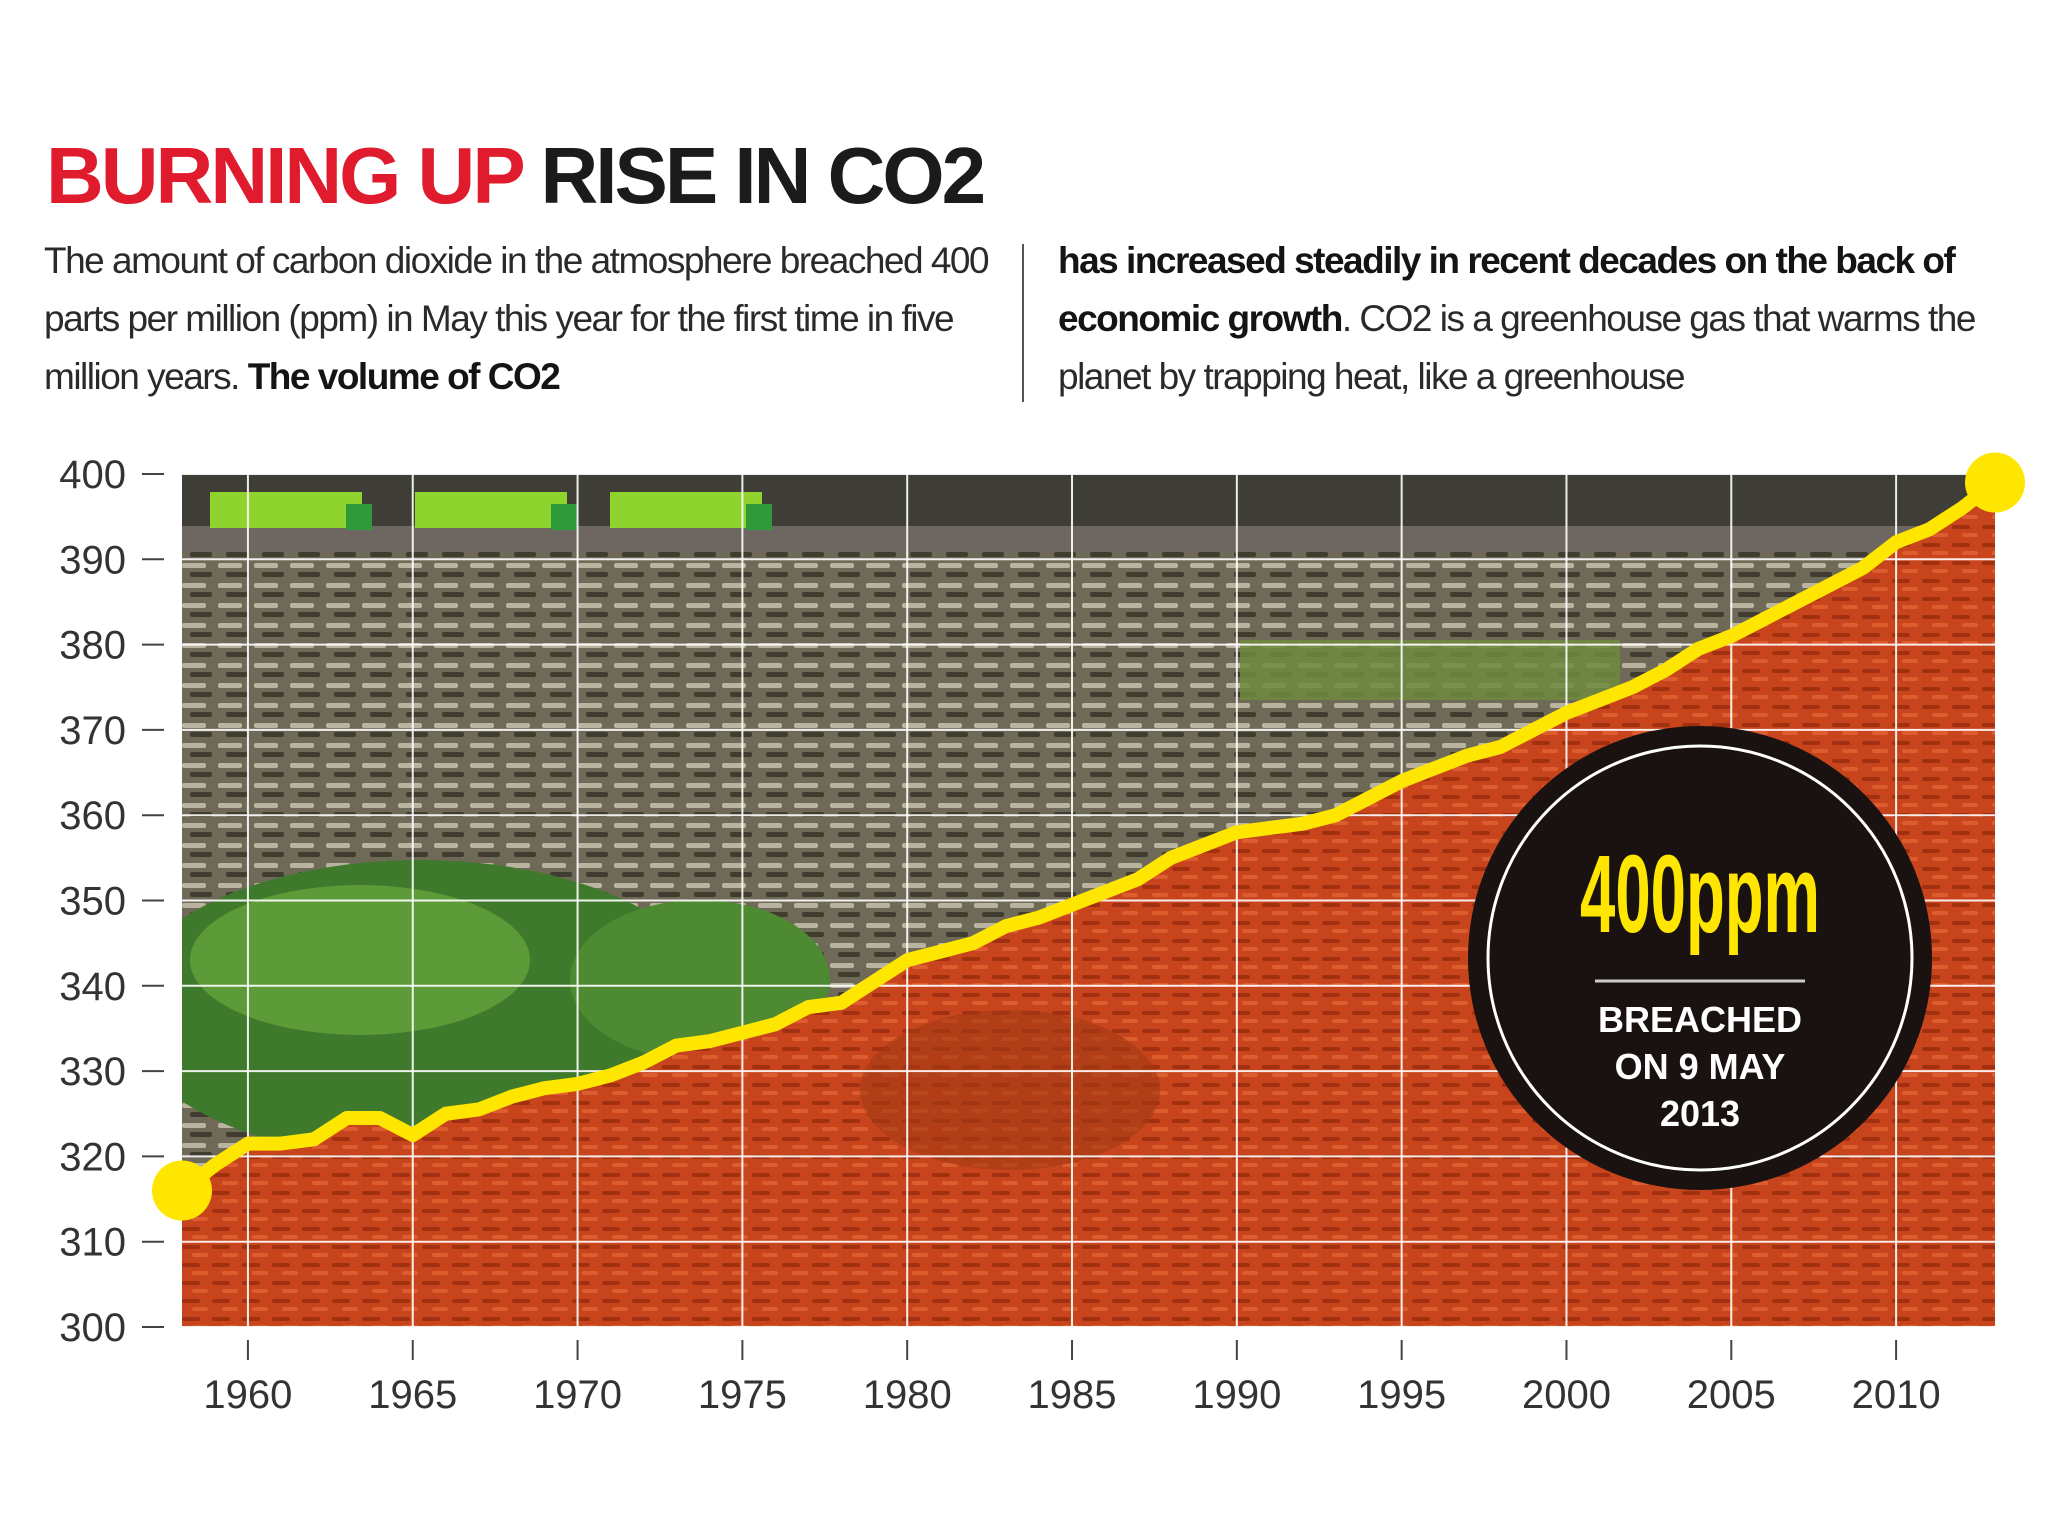 This screenshot has height=1536, width=2048. I want to click on badge-line1: BREACHED, so click(1700, 1019).